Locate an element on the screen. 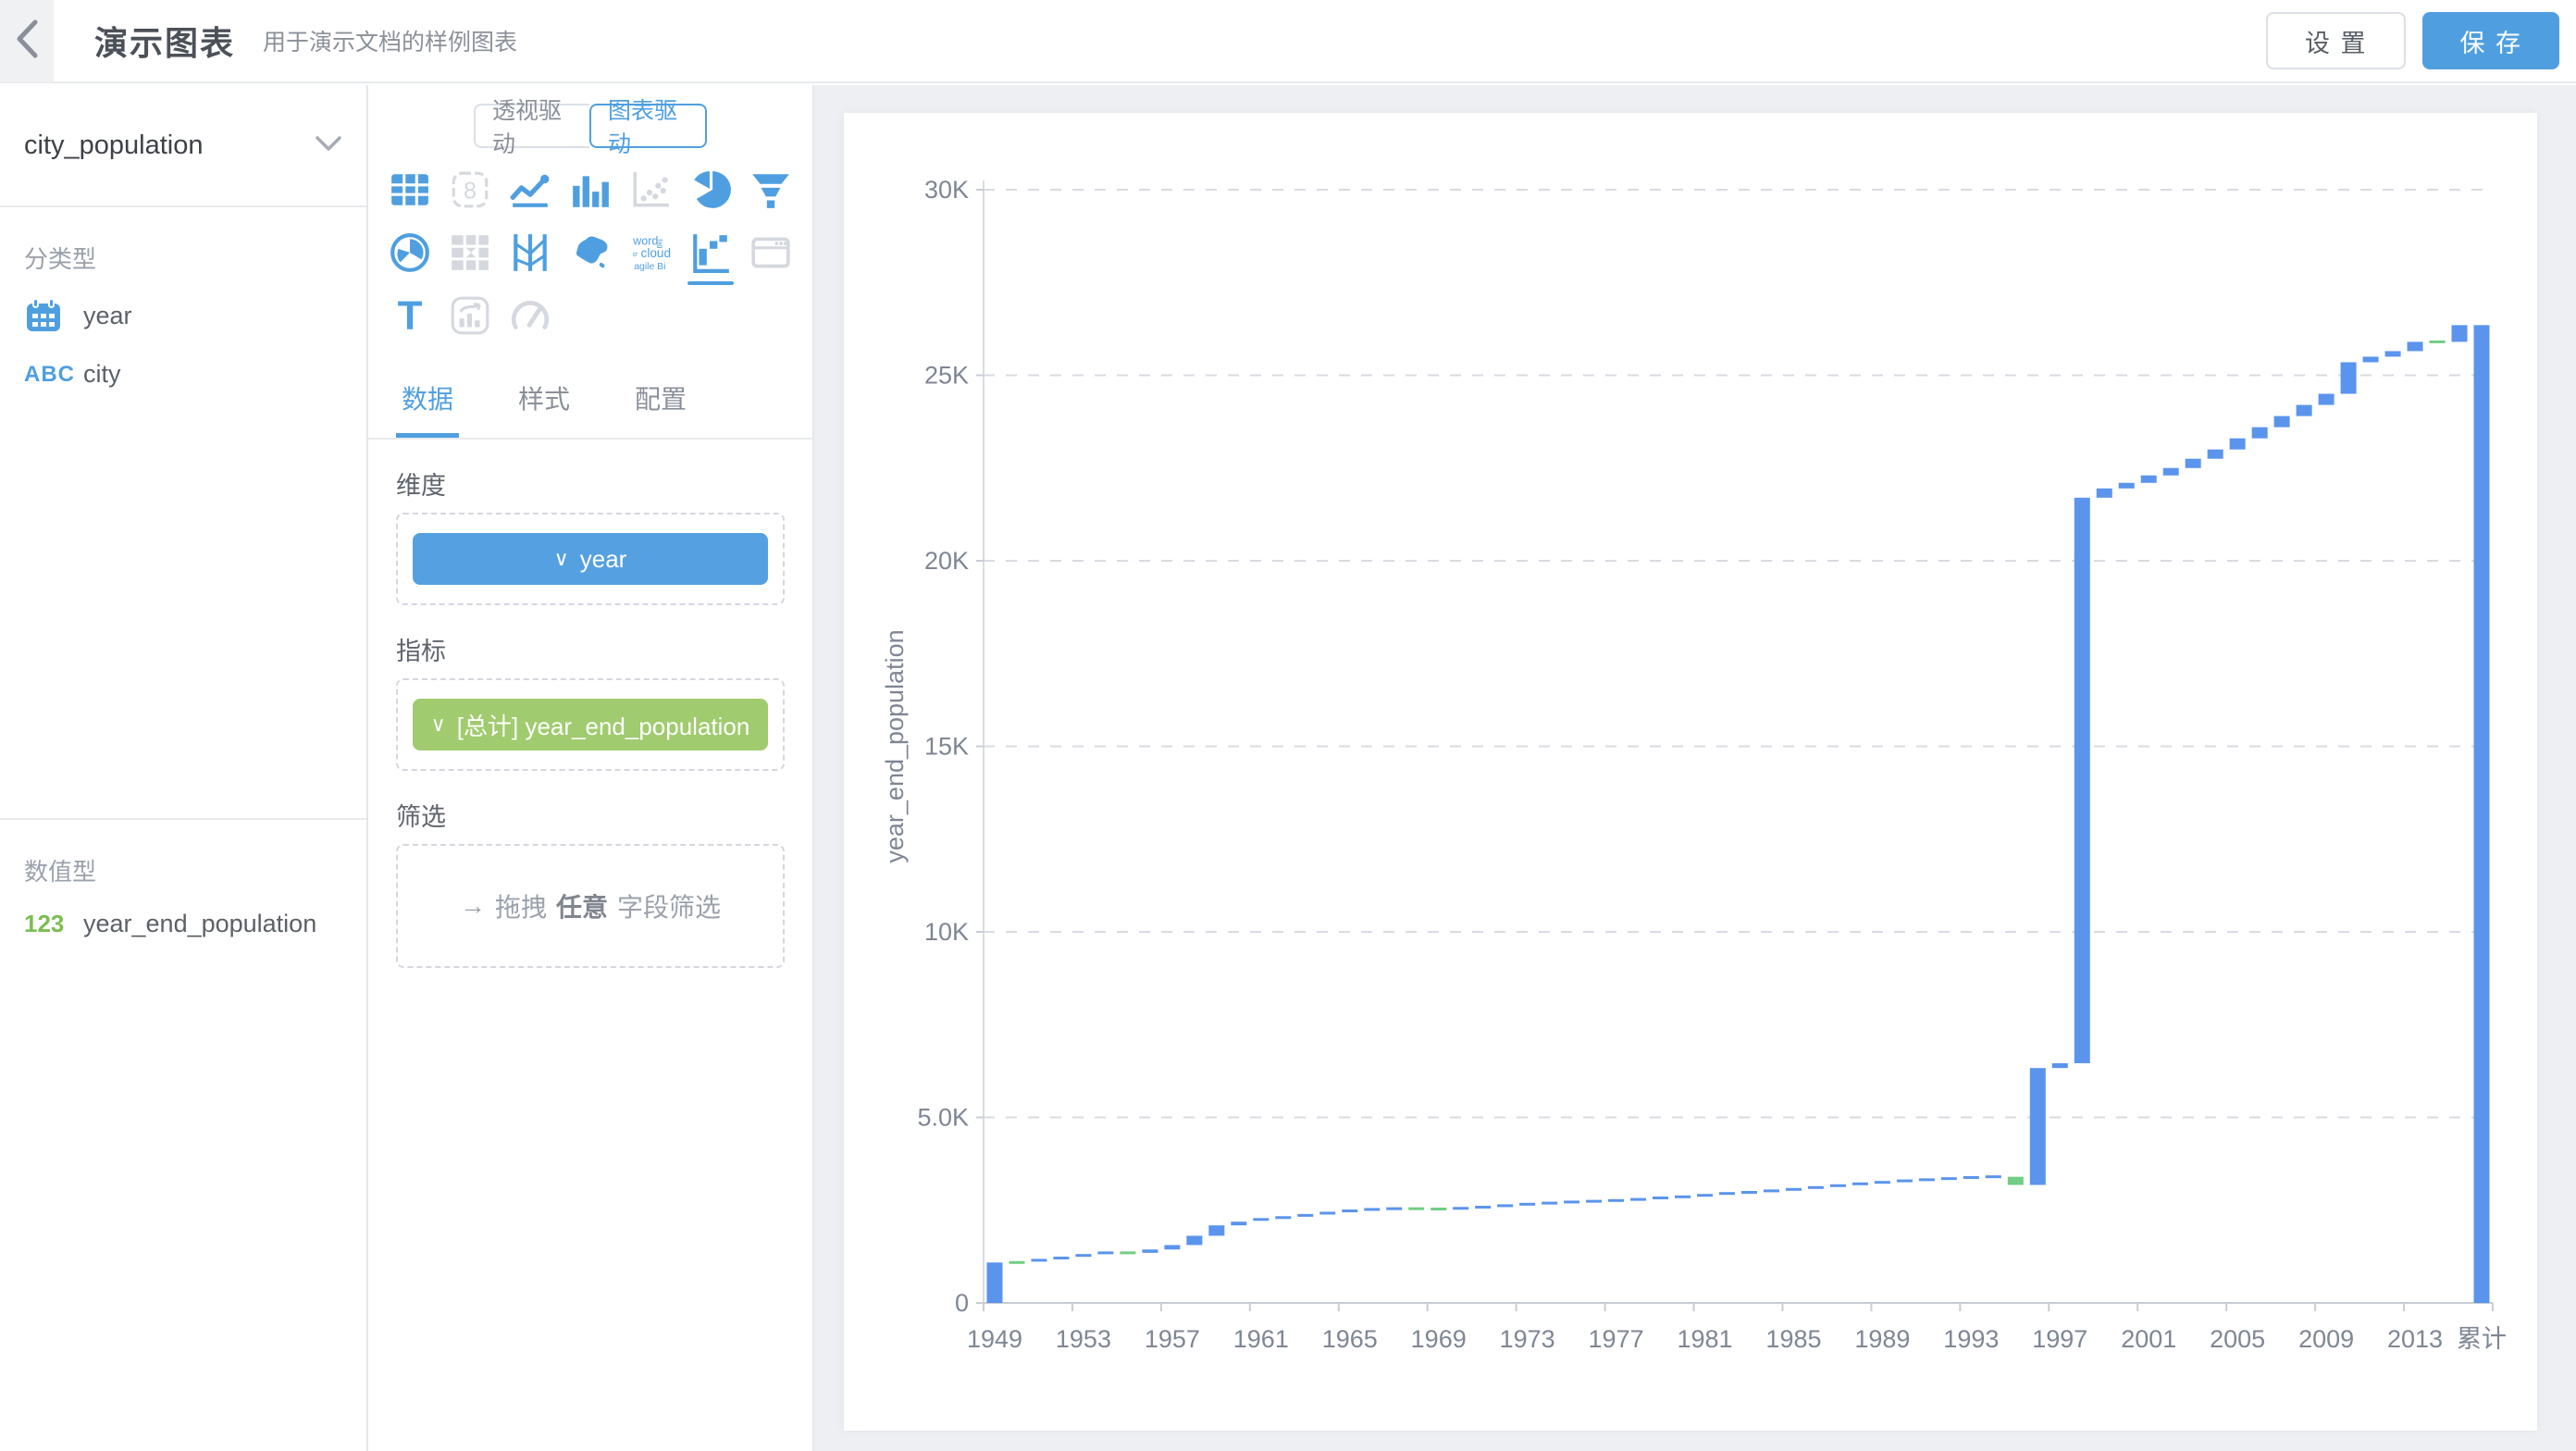  field-item-year: year is located at coordinates (183, 315).